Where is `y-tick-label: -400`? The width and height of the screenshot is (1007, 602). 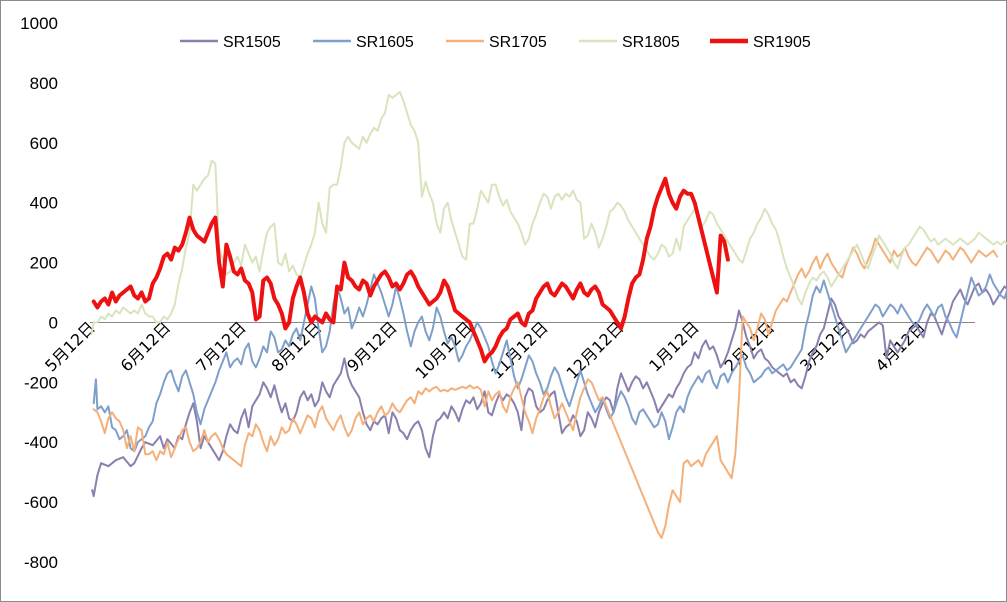 y-tick-label: -400 is located at coordinates (41, 442).